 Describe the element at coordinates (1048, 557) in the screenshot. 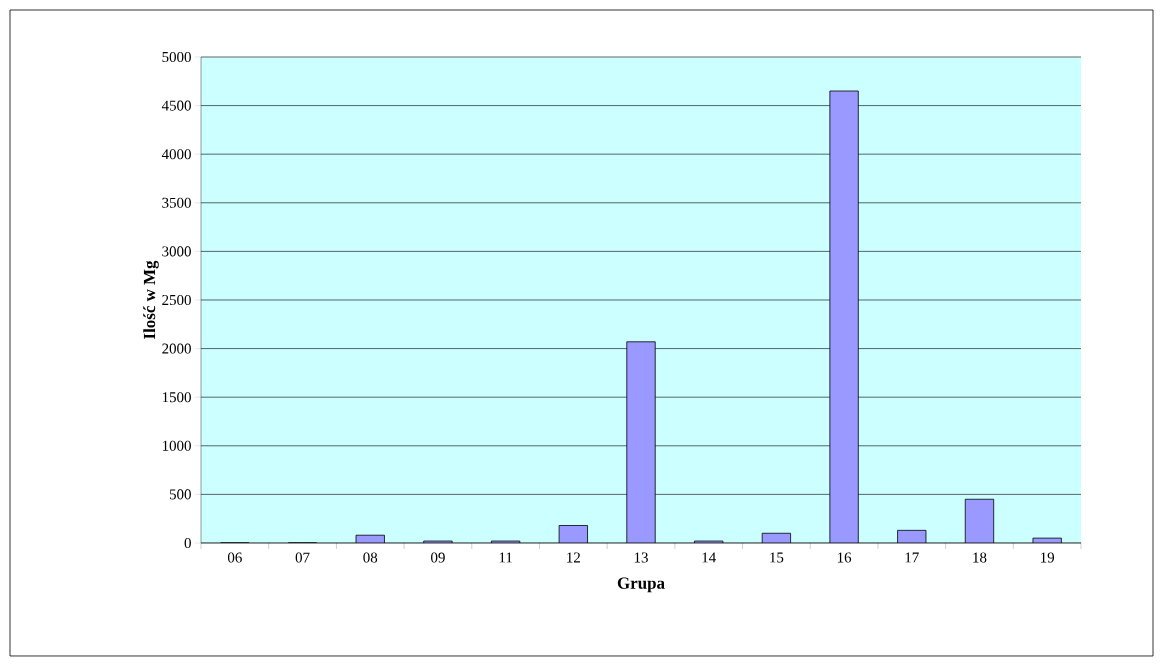

I see `x-tick-label: 19` at that location.